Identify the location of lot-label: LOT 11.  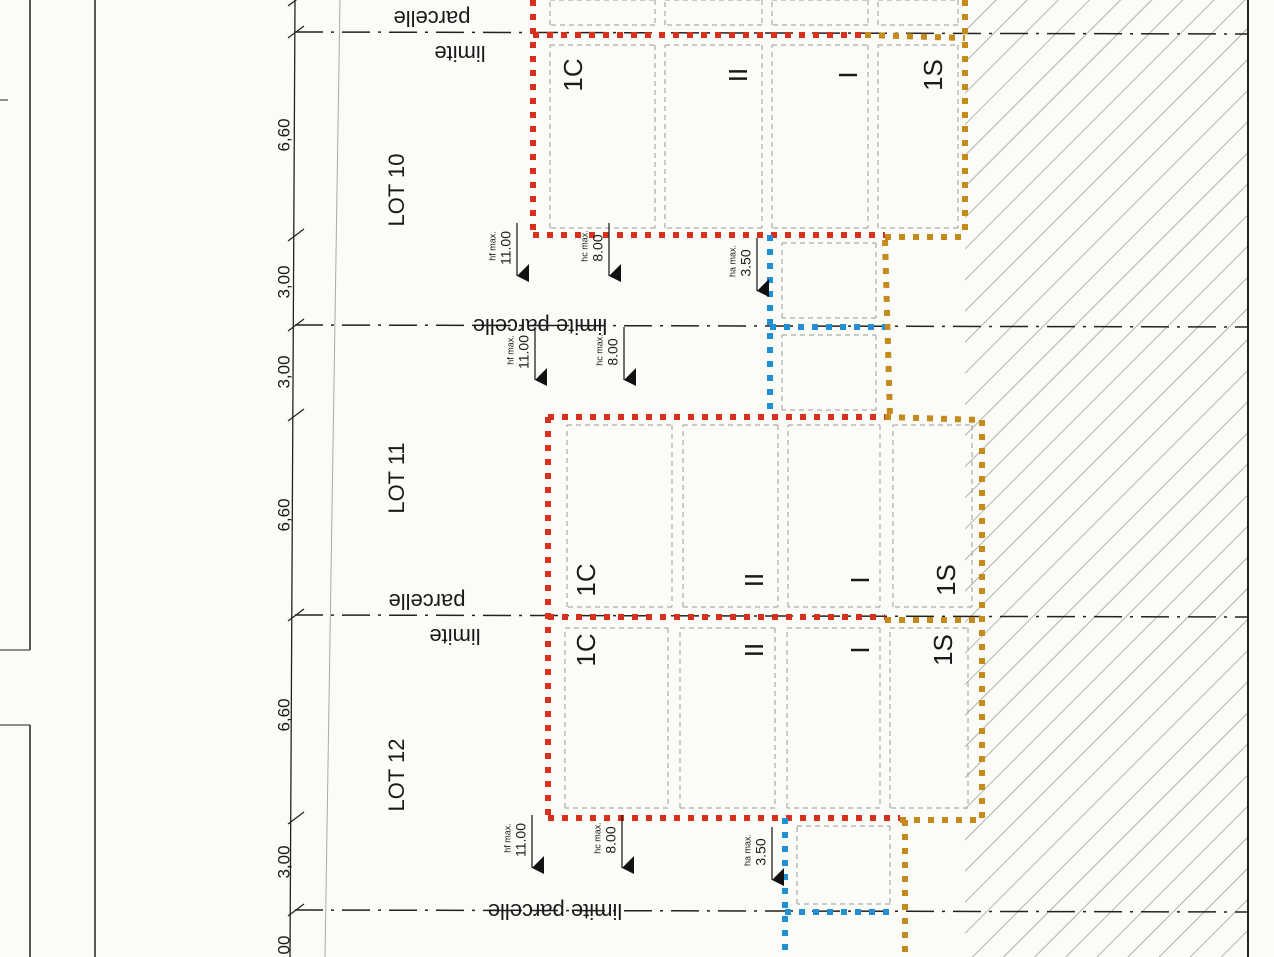
(396, 477).